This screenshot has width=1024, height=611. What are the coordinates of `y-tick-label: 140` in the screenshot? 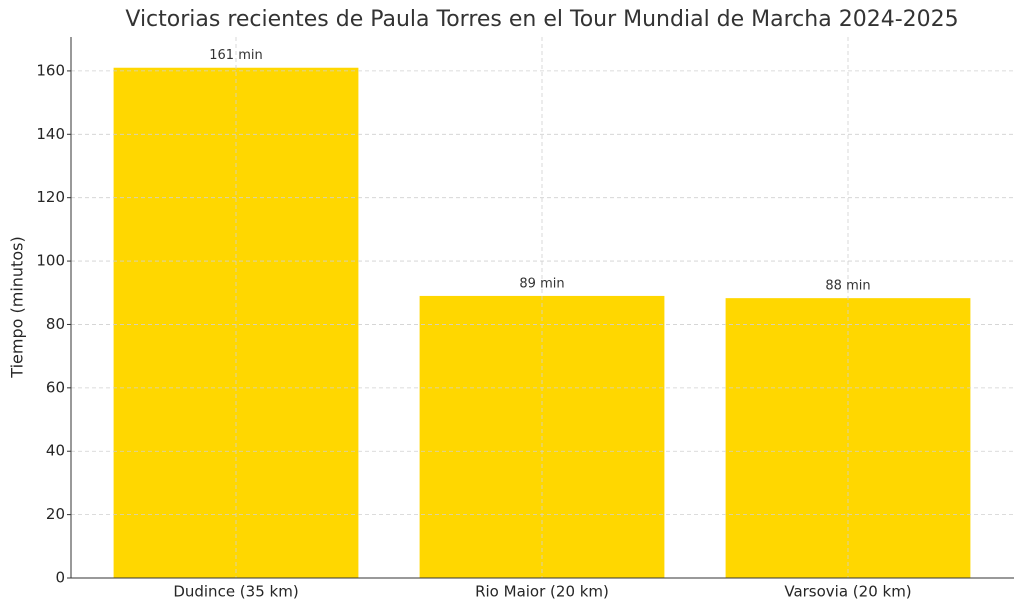 It's located at (50, 134).